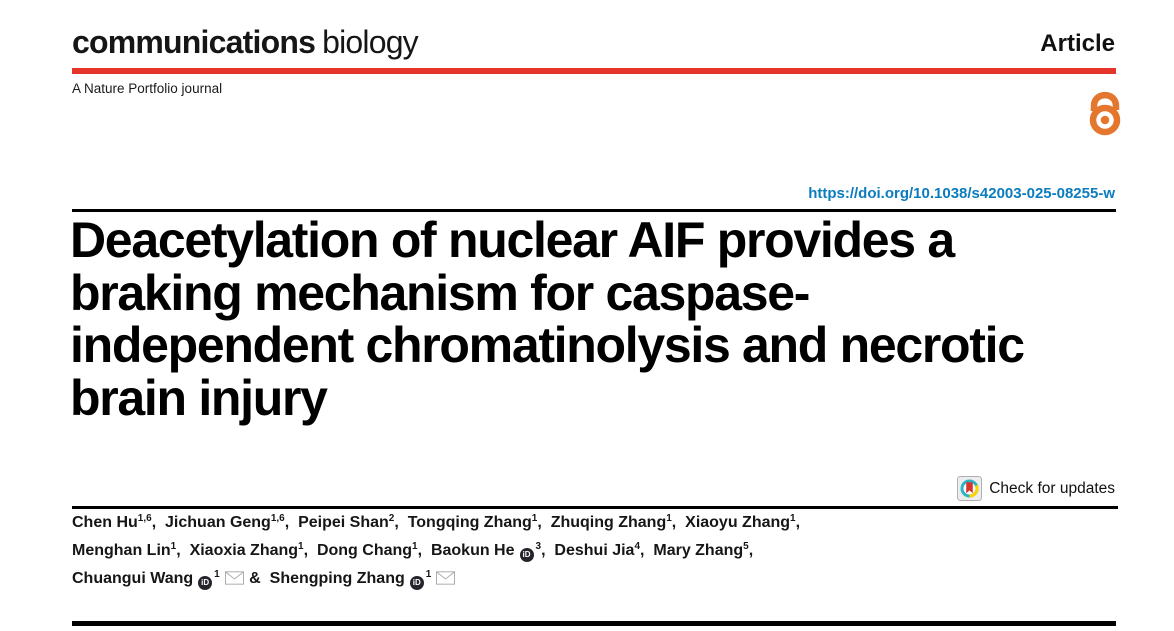 This screenshot has width=1174, height=631. What do you see at coordinates (594, 210) in the screenshot?
I see `title-rule-top` at bounding box center [594, 210].